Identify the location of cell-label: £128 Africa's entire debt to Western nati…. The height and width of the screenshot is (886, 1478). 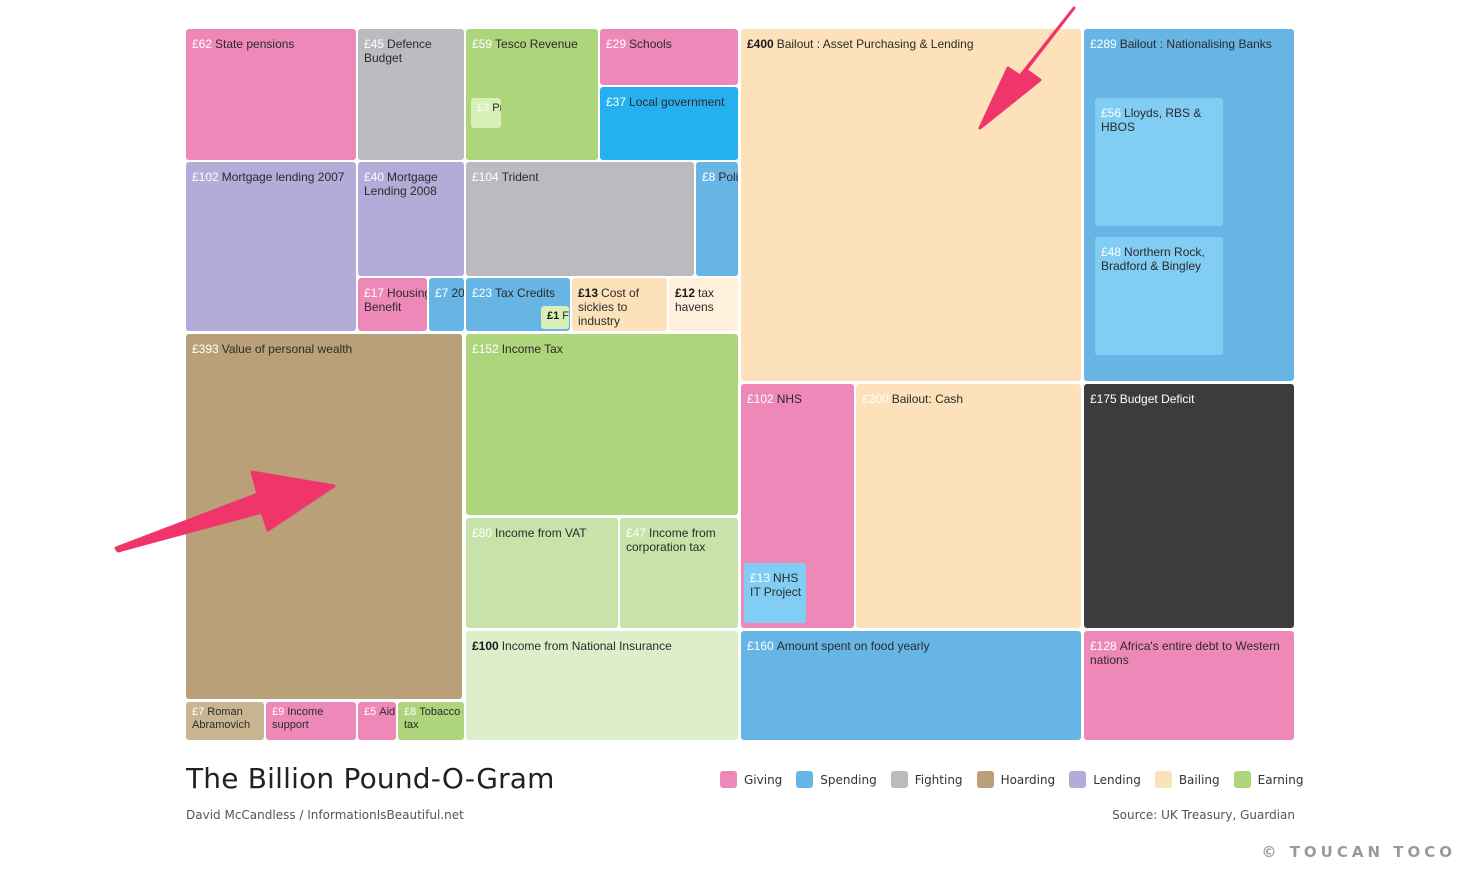
(1190, 653).